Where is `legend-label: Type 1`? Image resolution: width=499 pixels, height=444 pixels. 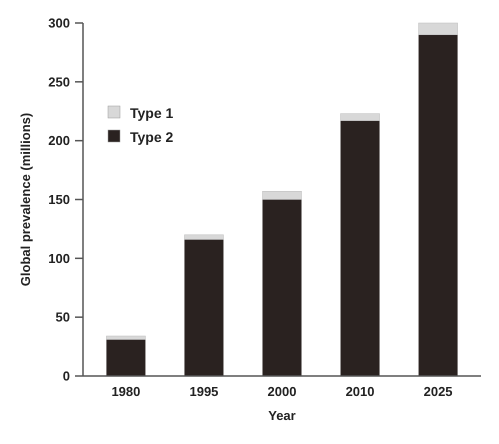 legend-label: Type 1 is located at coordinates (152, 112).